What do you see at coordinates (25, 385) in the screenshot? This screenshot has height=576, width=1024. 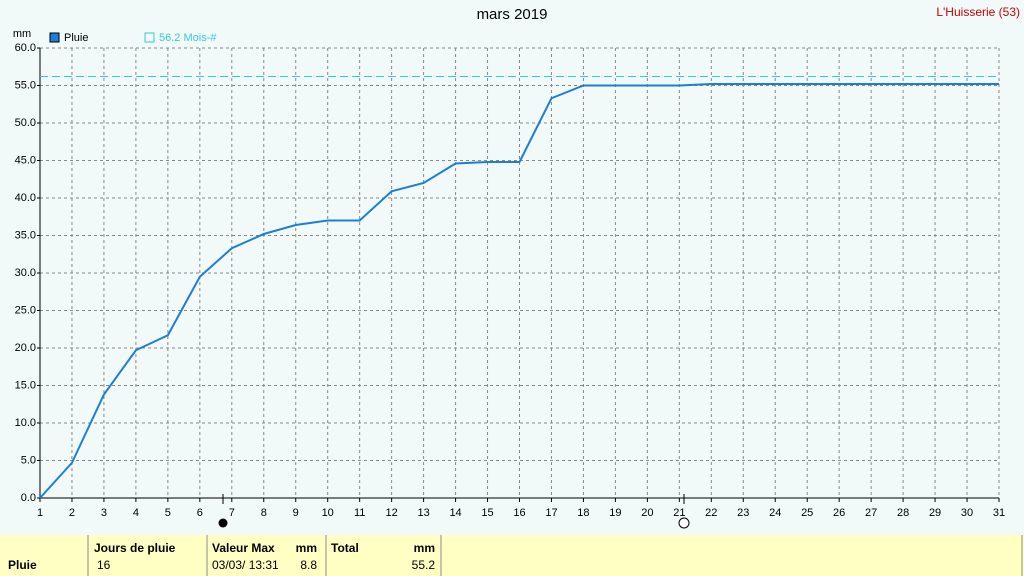 I see `y-tick-label: 15.0` at bounding box center [25, 385].